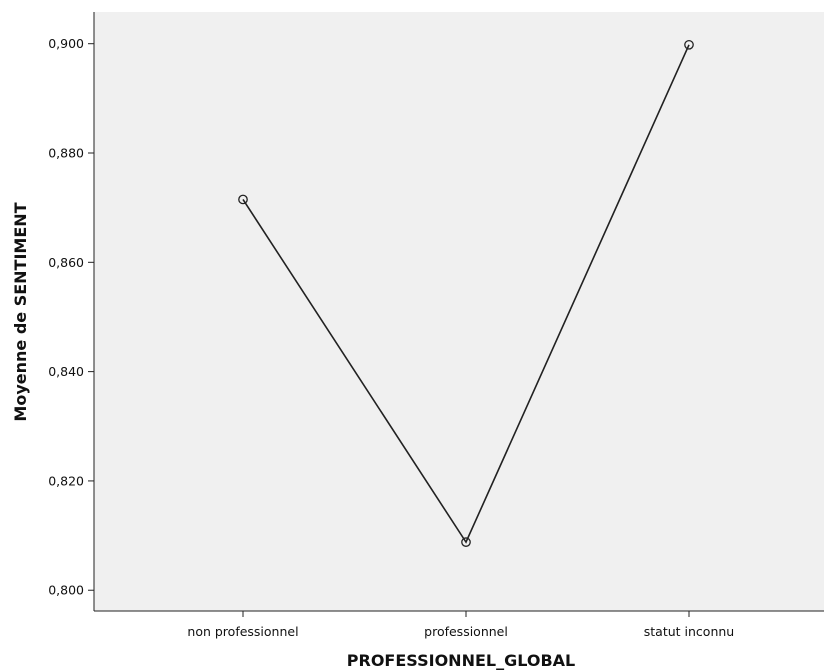 The width and height of the screenshot is (828, 671). What do you see at coordinates (66, 480) in the screenshot?
I see `y-tick-label: 0,820` at bounding box center [66, 480].